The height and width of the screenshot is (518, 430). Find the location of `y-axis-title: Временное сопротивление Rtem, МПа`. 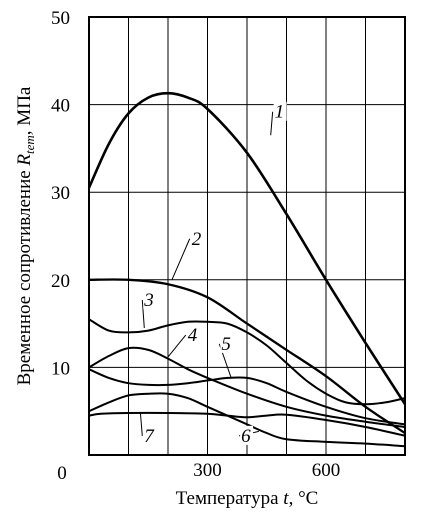

y-axis-title: Временное сопротивление Rtem, МПа is located at coordinates (25, 235).